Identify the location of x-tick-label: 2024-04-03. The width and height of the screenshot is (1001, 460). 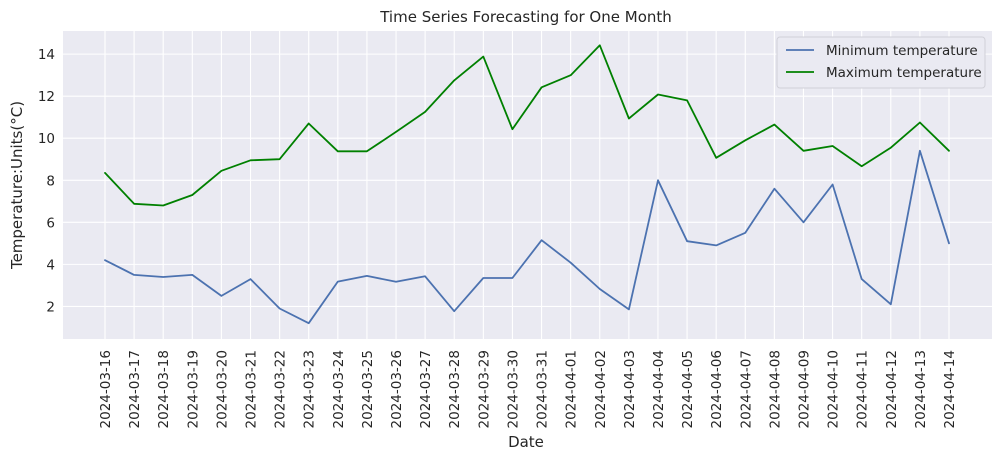
(630, 389).